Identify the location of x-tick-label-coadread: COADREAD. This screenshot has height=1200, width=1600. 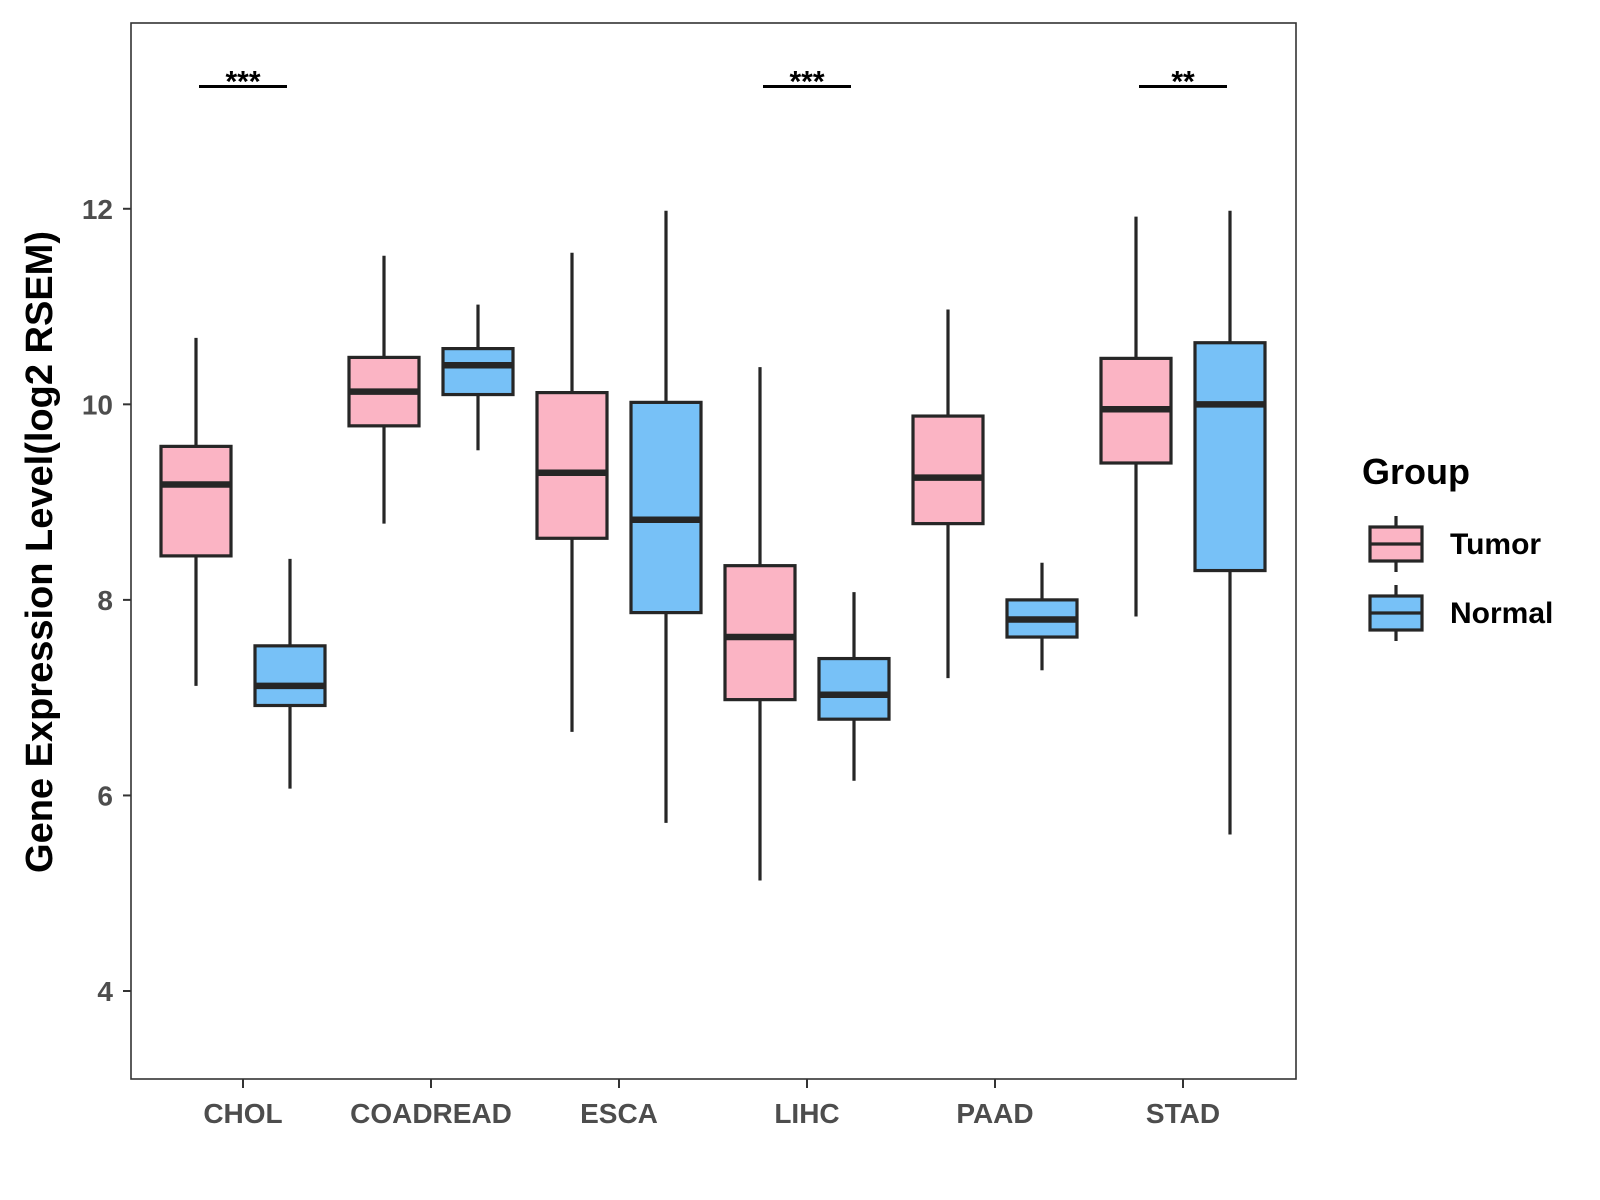
(431, 1113).